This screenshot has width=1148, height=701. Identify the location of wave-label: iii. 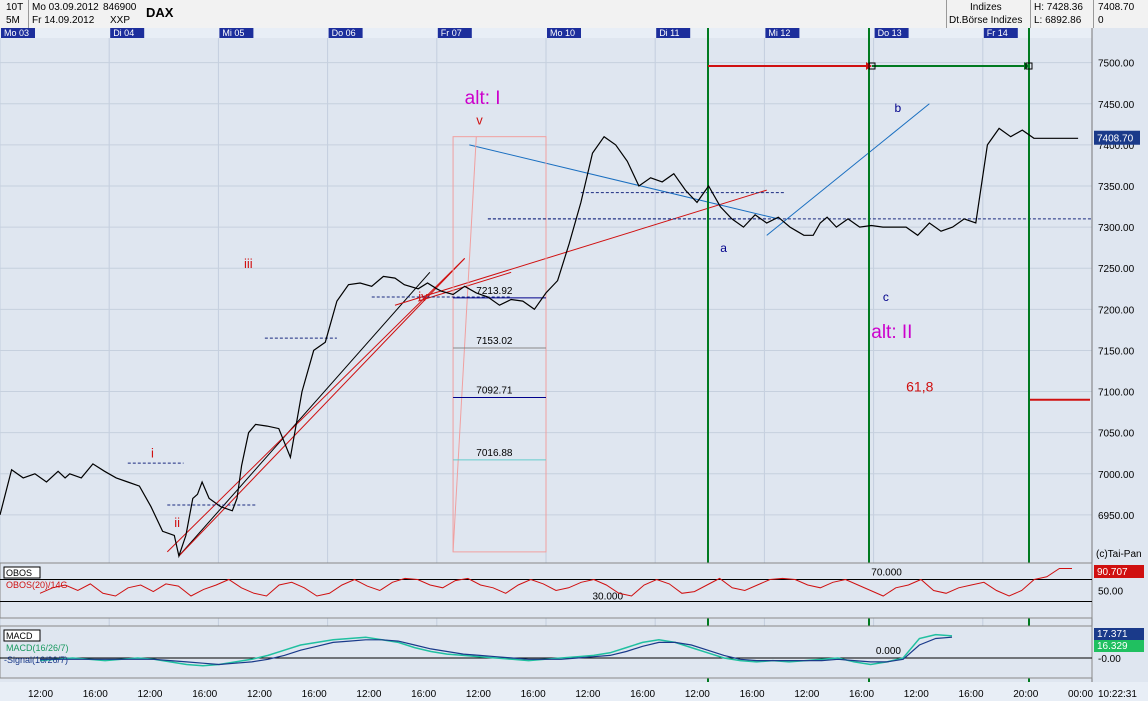
(248, 263).